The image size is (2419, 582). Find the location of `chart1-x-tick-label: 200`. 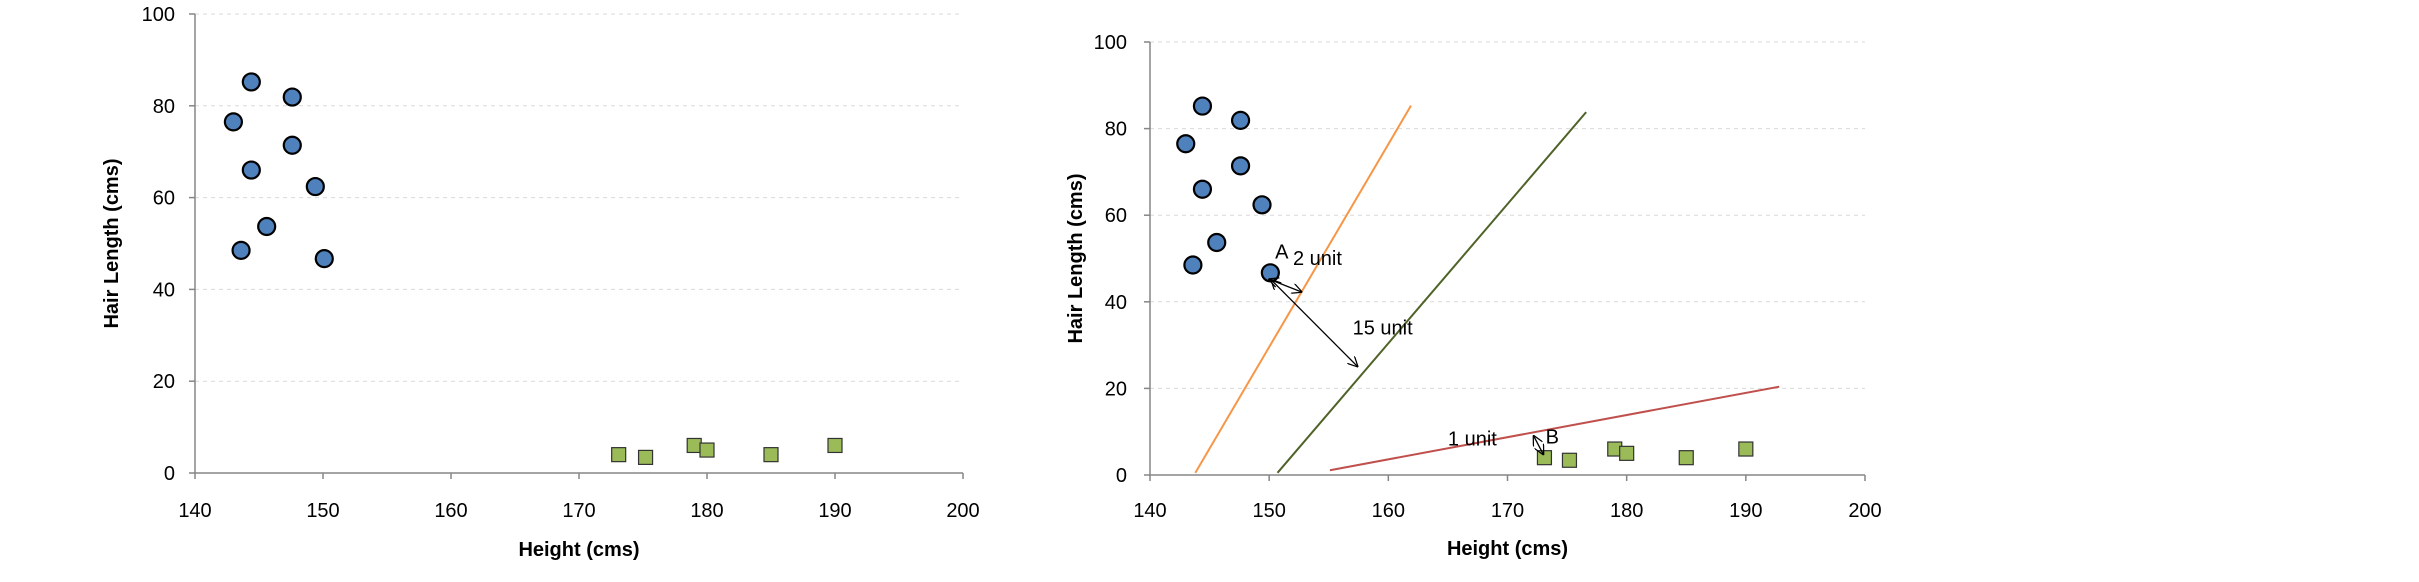

chart1-x-tick-label: 200 is located at coordinates (962, 511).